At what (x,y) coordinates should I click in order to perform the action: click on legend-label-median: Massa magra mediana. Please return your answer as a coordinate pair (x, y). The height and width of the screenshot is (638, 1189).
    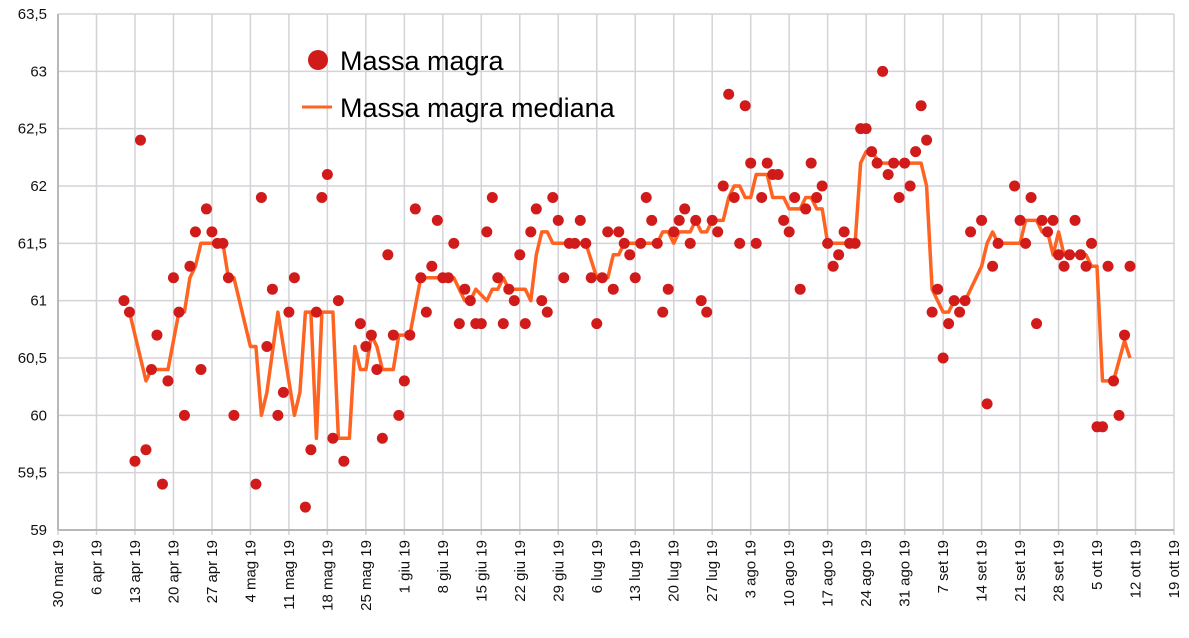
    Looking at the image, I should click on (478, 108).